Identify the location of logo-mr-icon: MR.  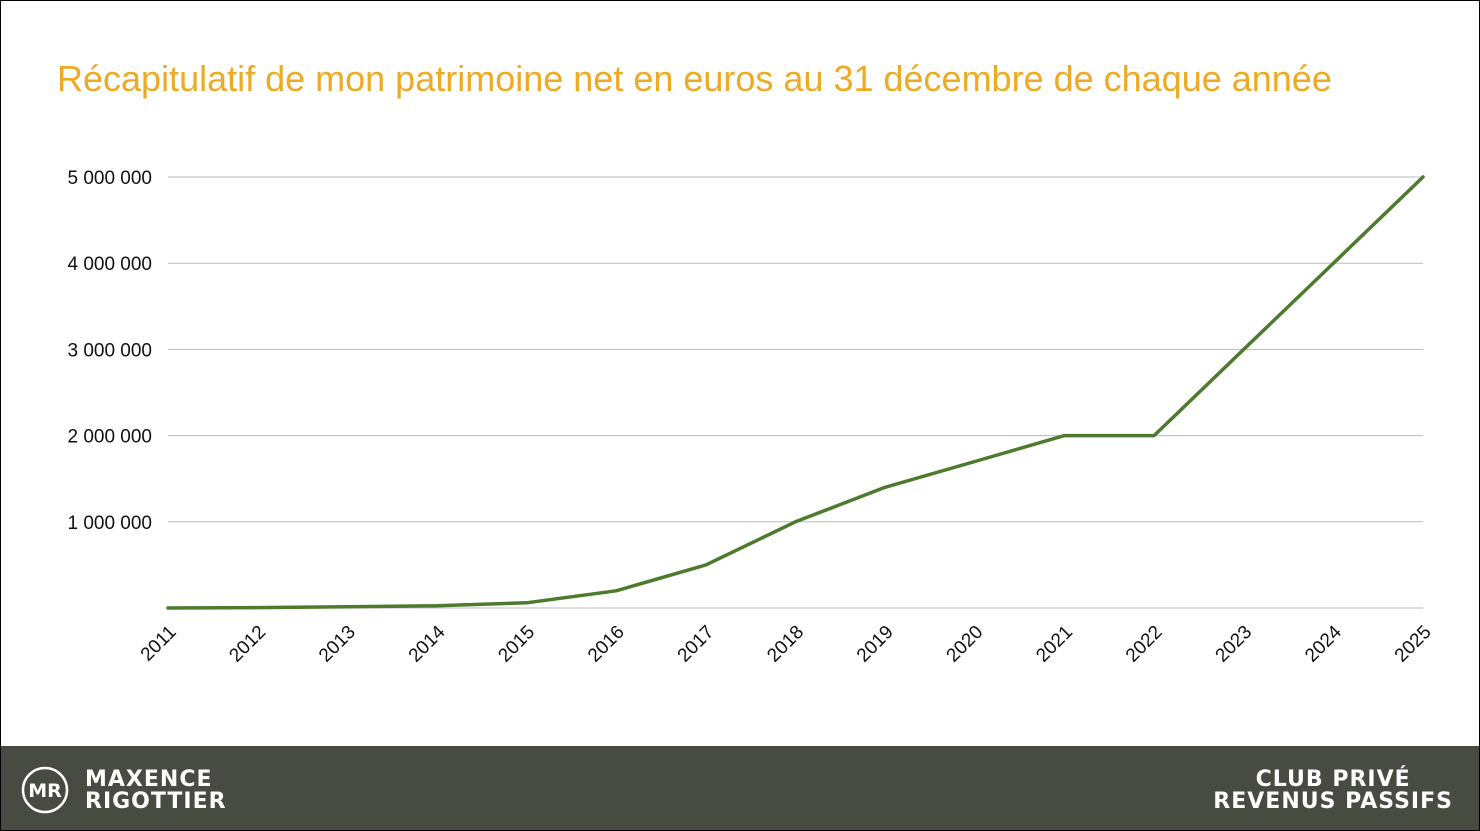
(45, 790).